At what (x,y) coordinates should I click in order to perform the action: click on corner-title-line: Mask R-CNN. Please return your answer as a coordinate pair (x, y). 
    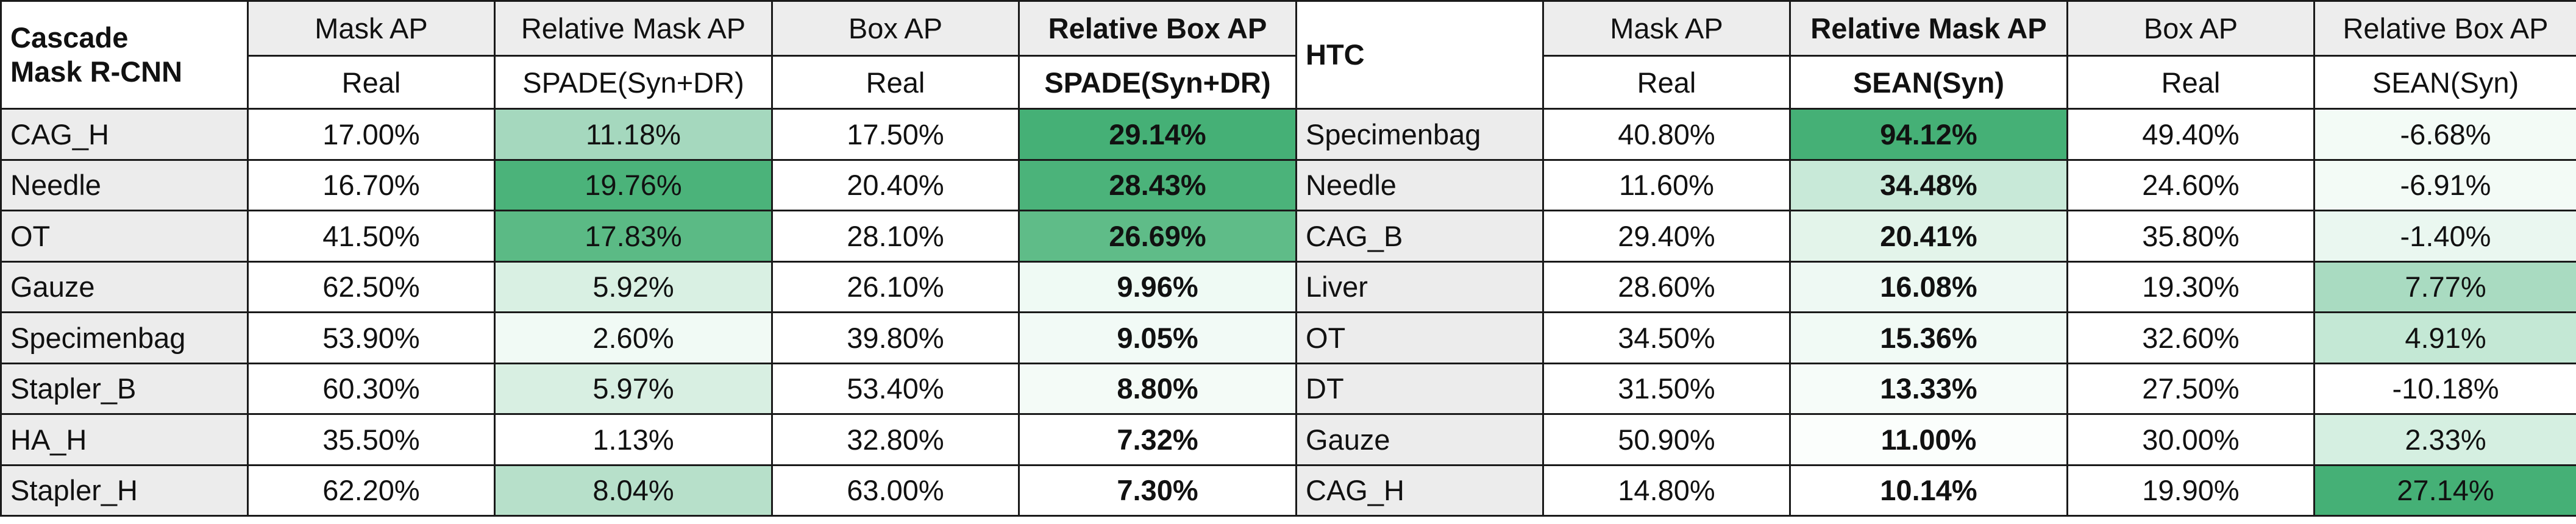
    Looking at the image, I should click on (96, 71).